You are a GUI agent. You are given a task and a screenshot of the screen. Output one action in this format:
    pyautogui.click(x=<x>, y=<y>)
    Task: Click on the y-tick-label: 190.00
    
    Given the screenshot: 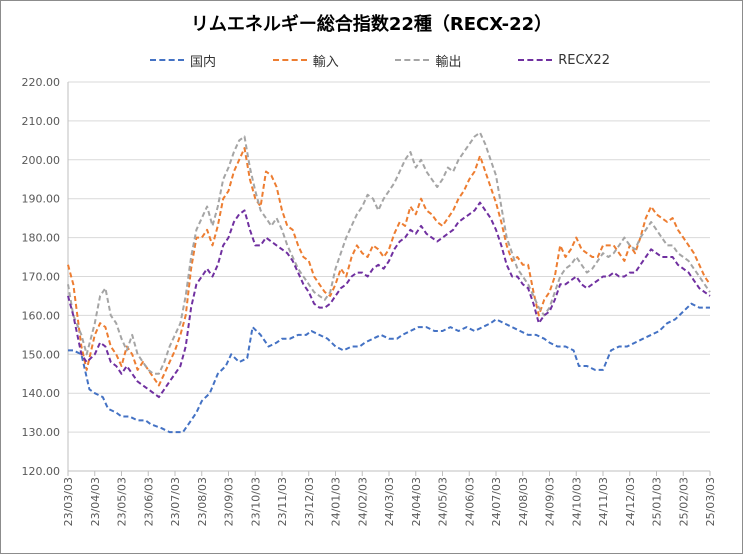 What is the action you would take?
    pyautogui.click(x=41, y=199)
    